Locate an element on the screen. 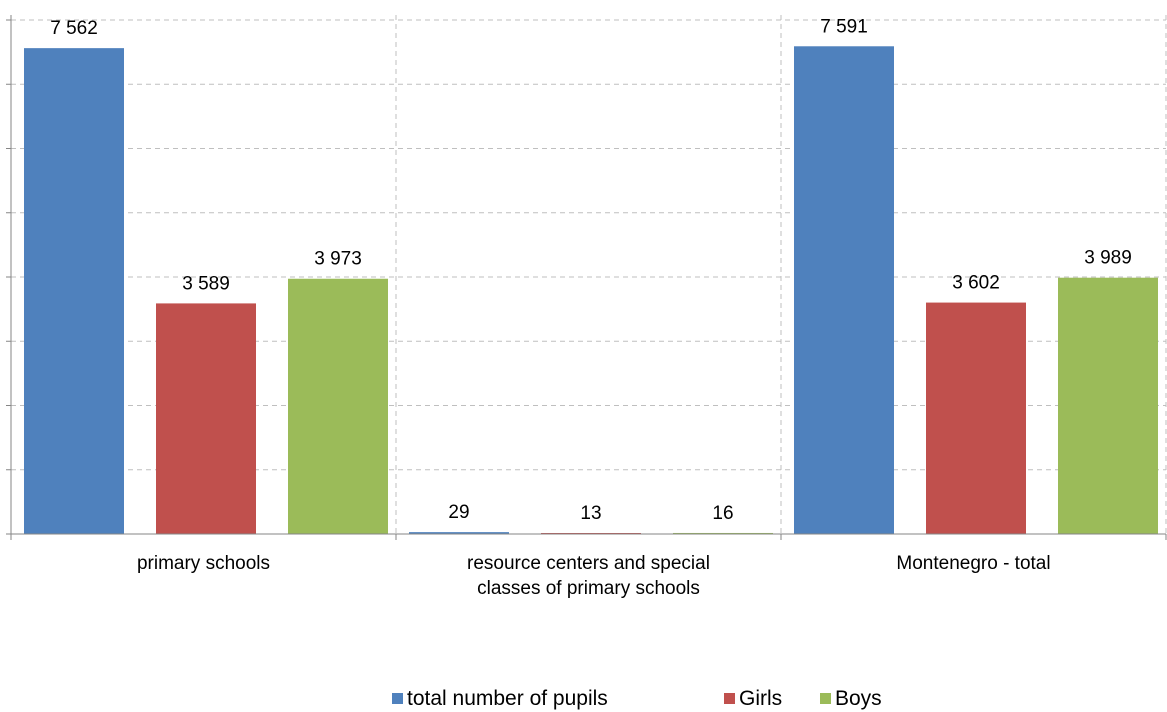 This screenshot has width=1167, height=712. data-label: 13 is located at coordinates (590, 513).